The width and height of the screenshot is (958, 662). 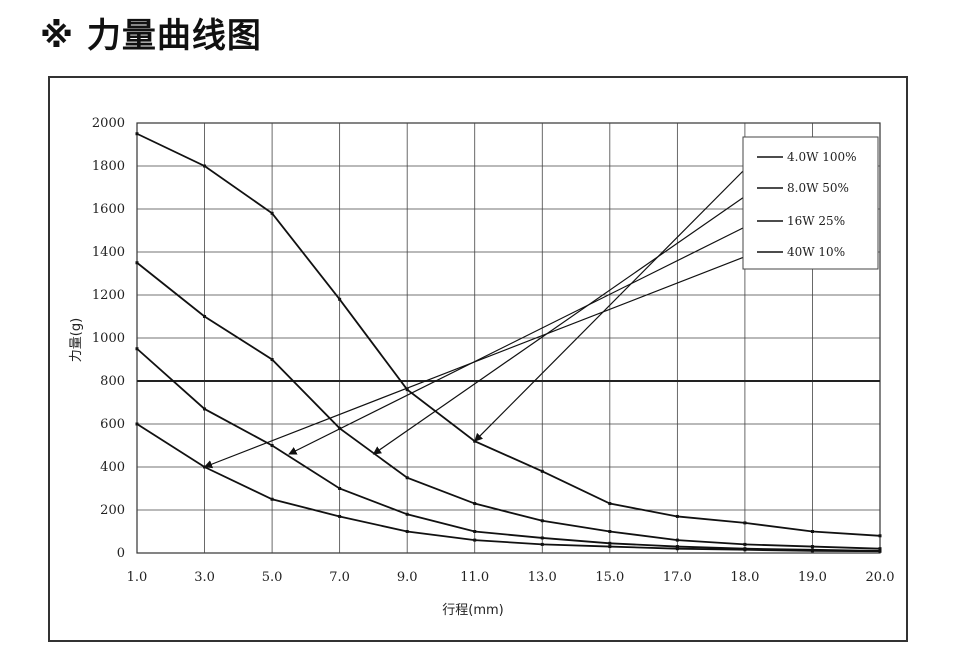 What do you see at coordinates (609, 577) in the screenshot?
I see `x-tick-label: 15.0` at bounding box center [609, 577].